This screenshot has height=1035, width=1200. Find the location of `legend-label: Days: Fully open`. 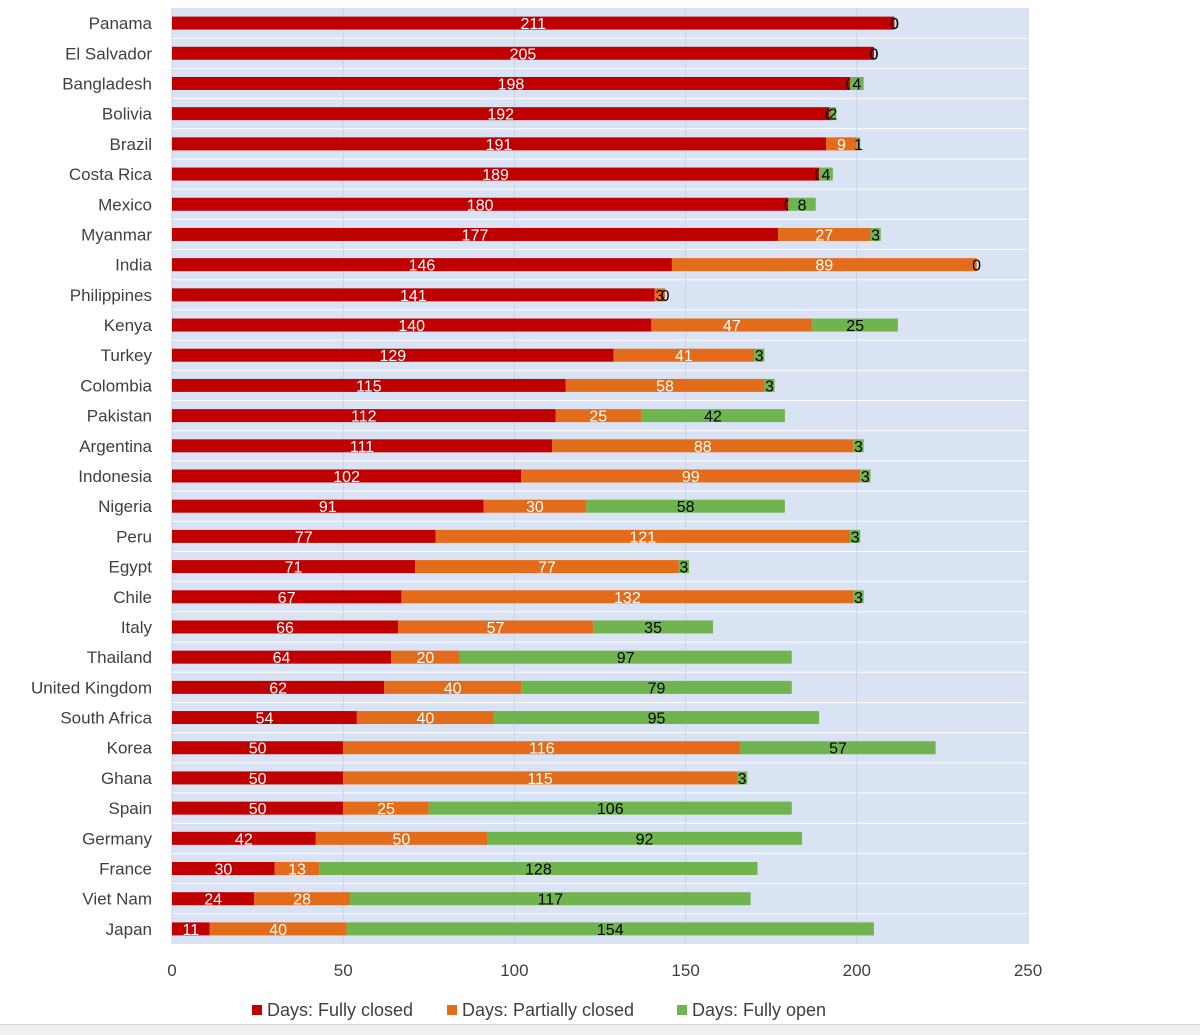

legend-label: Days: Fully open is located at coordinates (759, 1010).